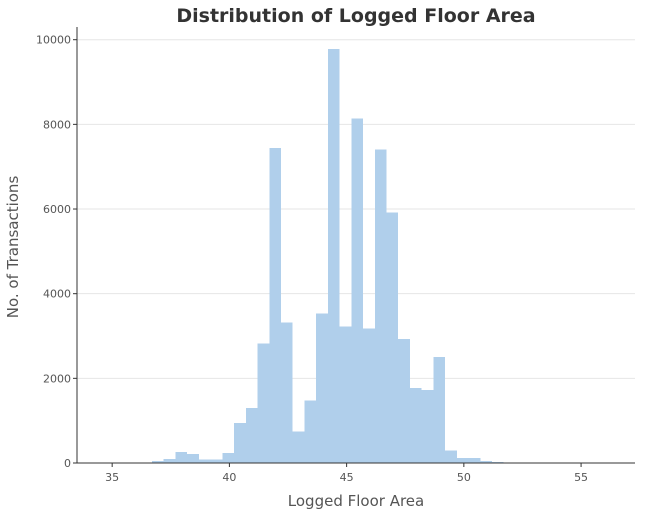  What do you see at coordinates (56, 252) in the screenshot?
I see `y-axis-ticks: 0 2000 4000 6000 8000 10000` at bounding box center [56, 252].